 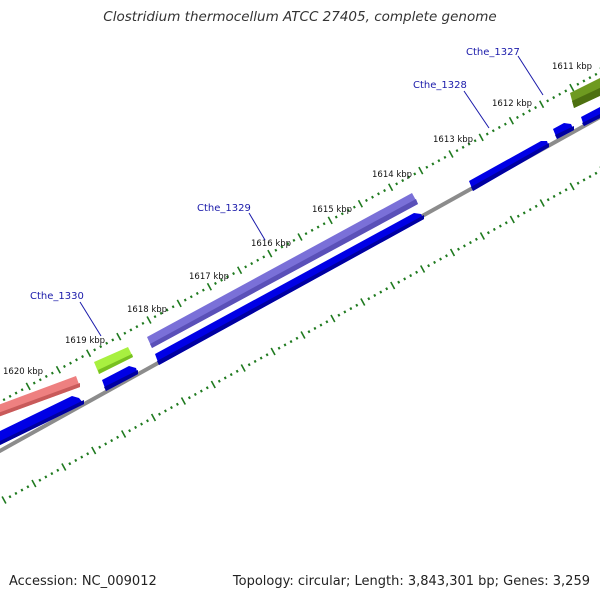 What do you see at coordinates (85, 341) in the screenshot?
I see `kbp-label: 1619 kbp` at bounding box center [85, 341].